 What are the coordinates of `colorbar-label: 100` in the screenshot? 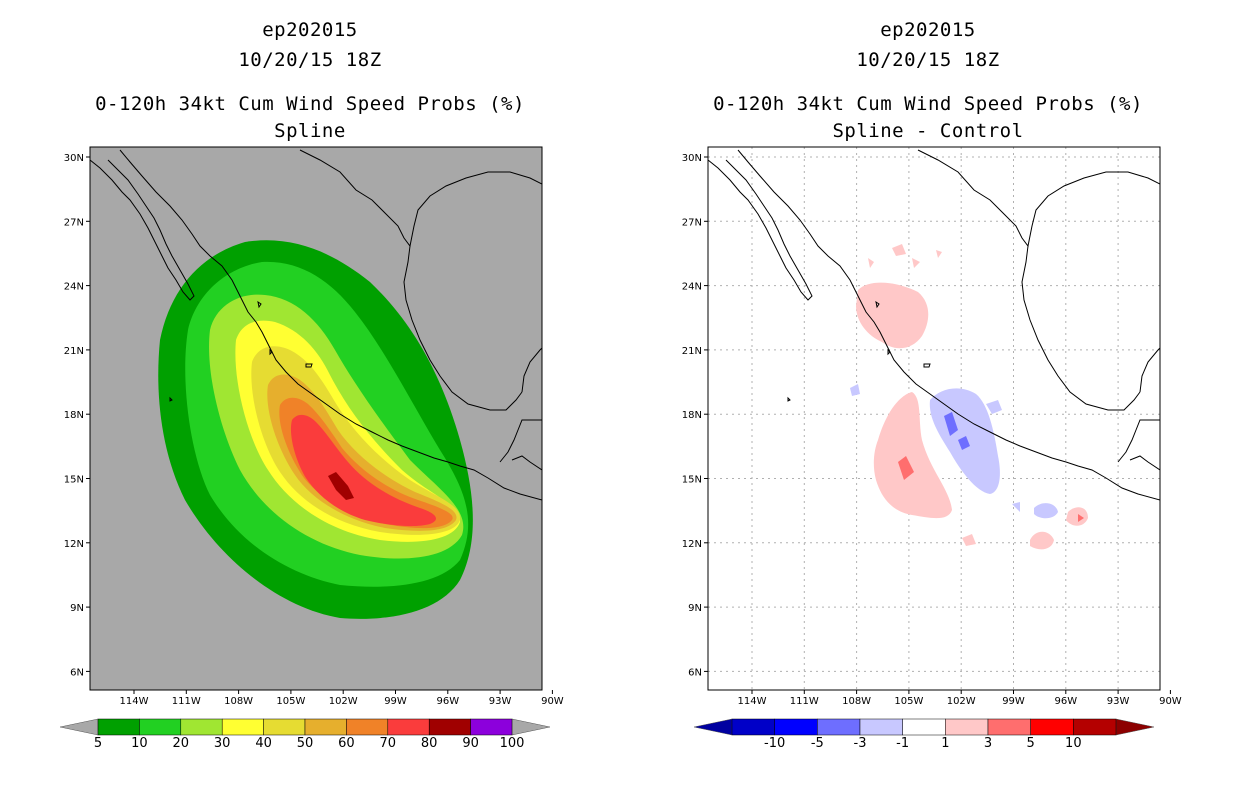 It's located at (512, 743).